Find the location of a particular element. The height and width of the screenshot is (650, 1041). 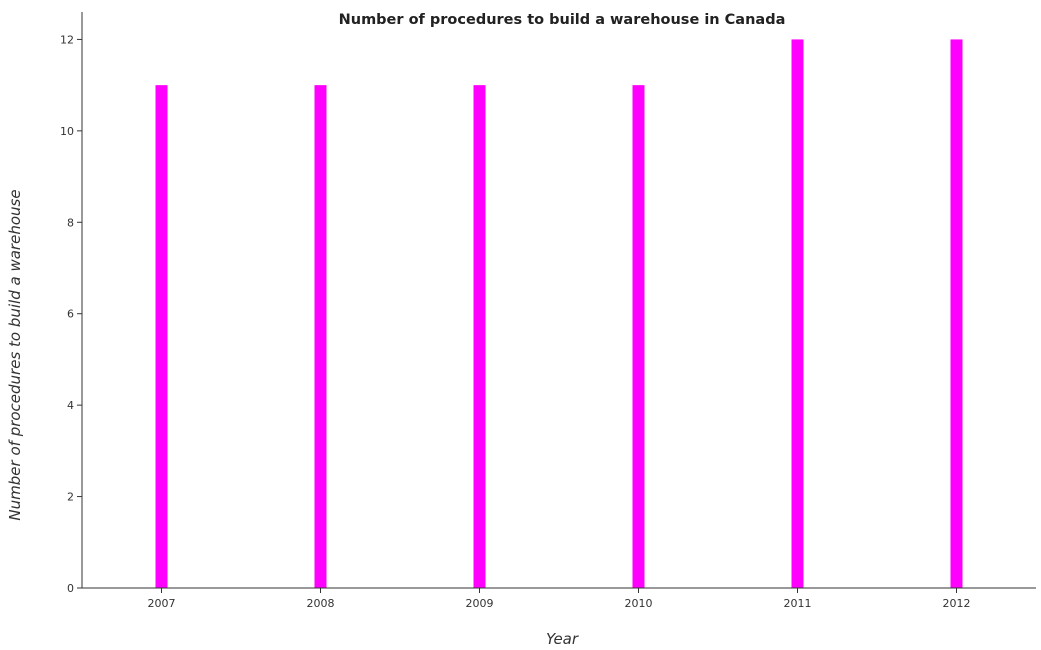

y-axis-ticks: 0 2 4 6 8 10 12 is located at coordinates (71, 314).